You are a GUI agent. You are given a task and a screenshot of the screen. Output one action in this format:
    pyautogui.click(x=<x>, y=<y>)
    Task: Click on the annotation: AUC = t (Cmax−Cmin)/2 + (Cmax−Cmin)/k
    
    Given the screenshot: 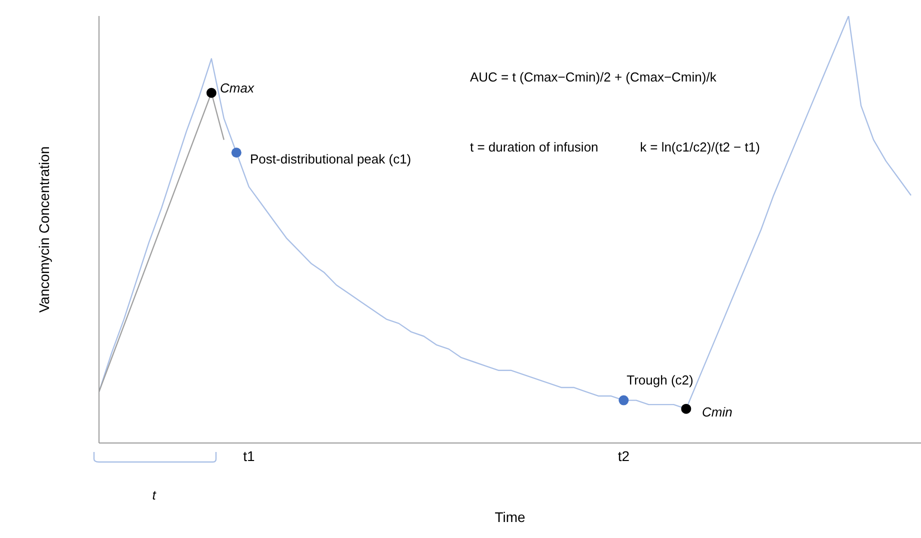 What is the action you would take?
    pyautogui.click(x=593, y=76)
    